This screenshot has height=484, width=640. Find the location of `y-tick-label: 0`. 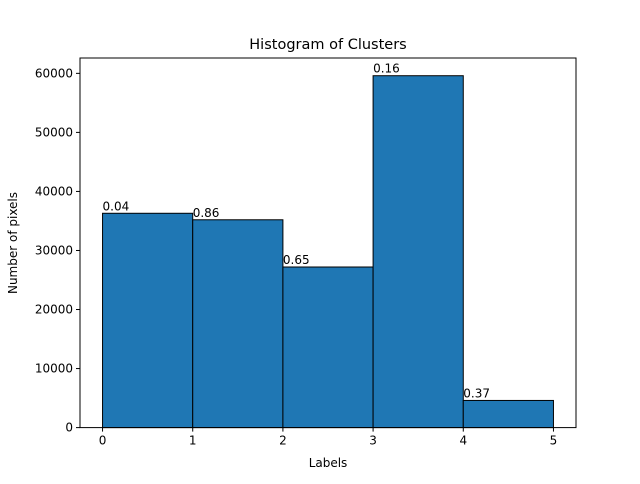

y-tick-label: 0 is located at coordinates (69, 428).